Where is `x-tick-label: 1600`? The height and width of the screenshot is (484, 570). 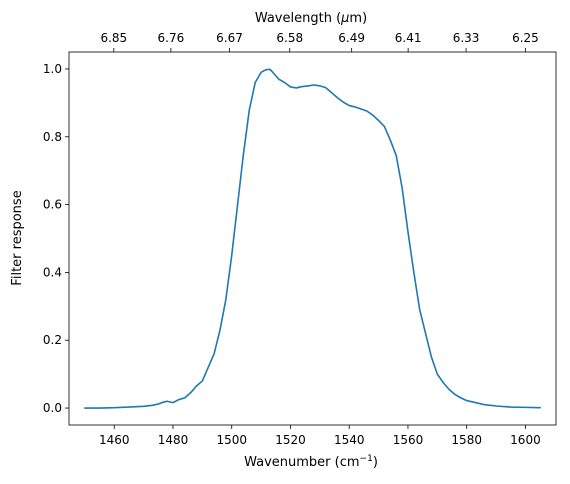 x-tick-label: 1600 is located at coordinates (525, 440).